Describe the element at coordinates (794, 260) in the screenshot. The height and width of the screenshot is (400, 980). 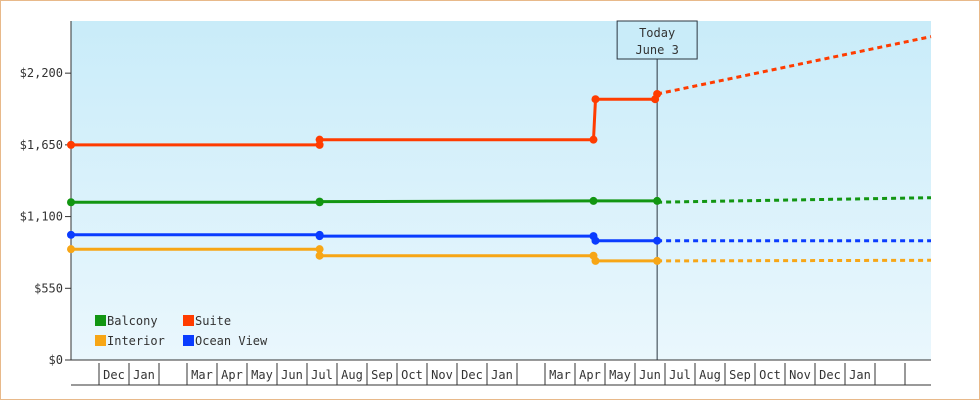
I see `series-projection-interior` at that location.